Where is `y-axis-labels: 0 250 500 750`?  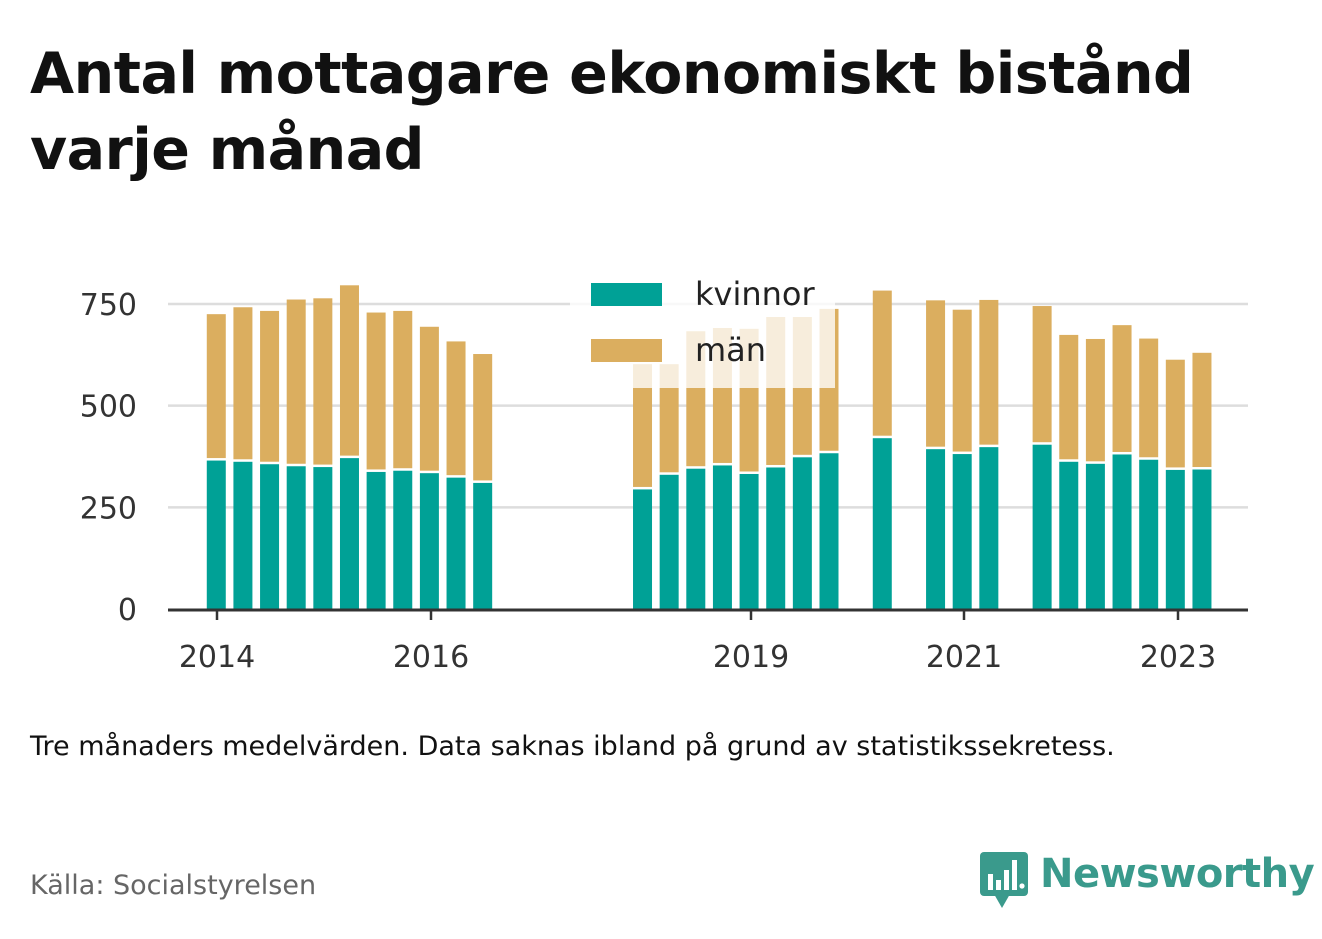
y-axis-labels: 0 250 500 750 is located at coordinates (108, 458).